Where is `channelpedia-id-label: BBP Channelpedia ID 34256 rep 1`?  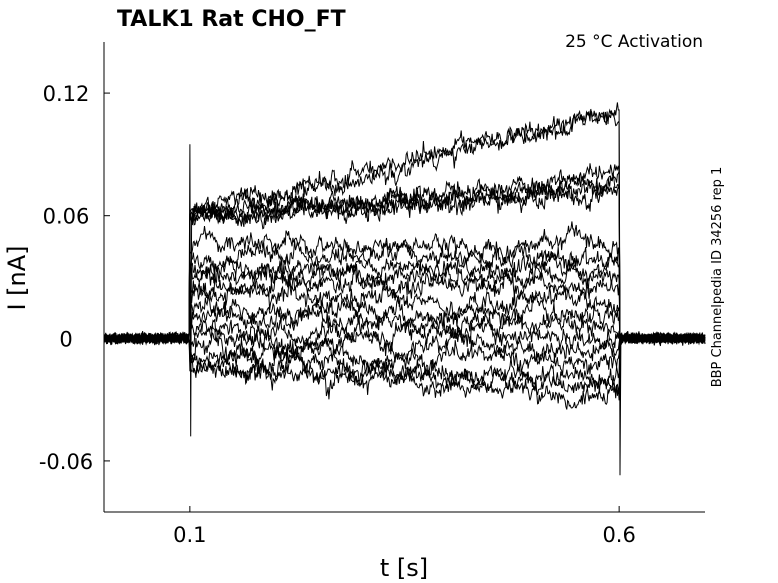
channelpedia-id-label: BBP Channelpedia ID 34256 rep 1 is located at coordinates (717, 277).